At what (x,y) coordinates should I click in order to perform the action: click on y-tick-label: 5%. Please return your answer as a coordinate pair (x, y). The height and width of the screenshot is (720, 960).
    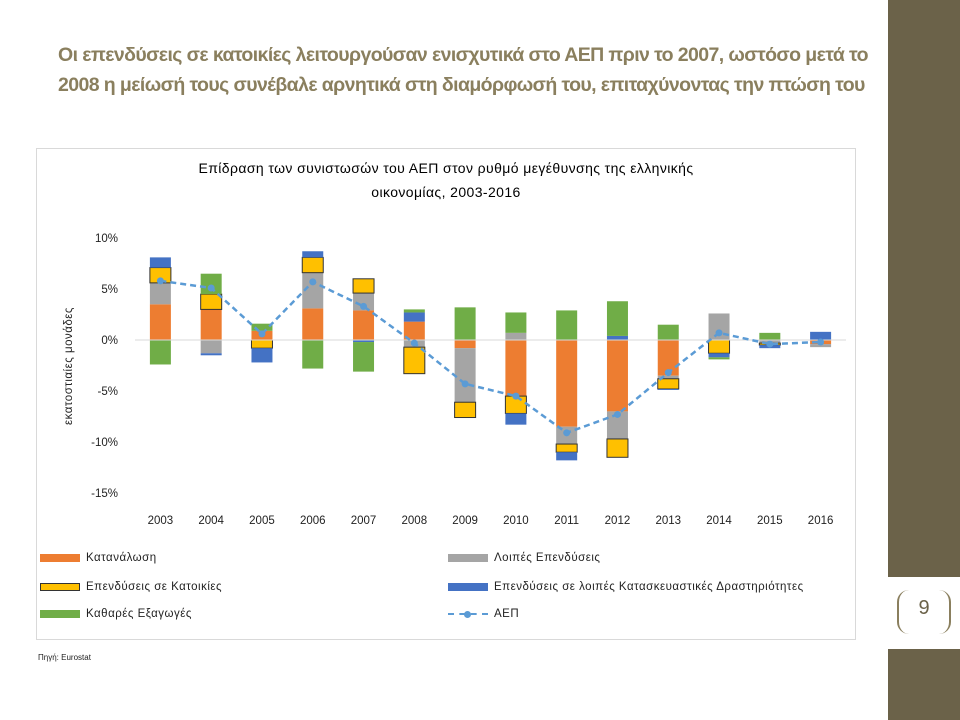
    Looking at the image, I should click on (109, 290).